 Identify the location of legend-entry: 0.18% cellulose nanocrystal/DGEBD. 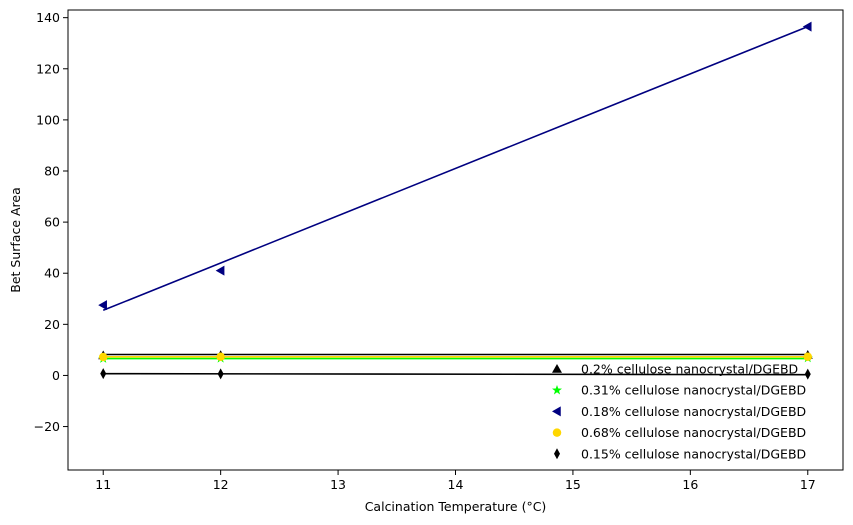
(679, 411).